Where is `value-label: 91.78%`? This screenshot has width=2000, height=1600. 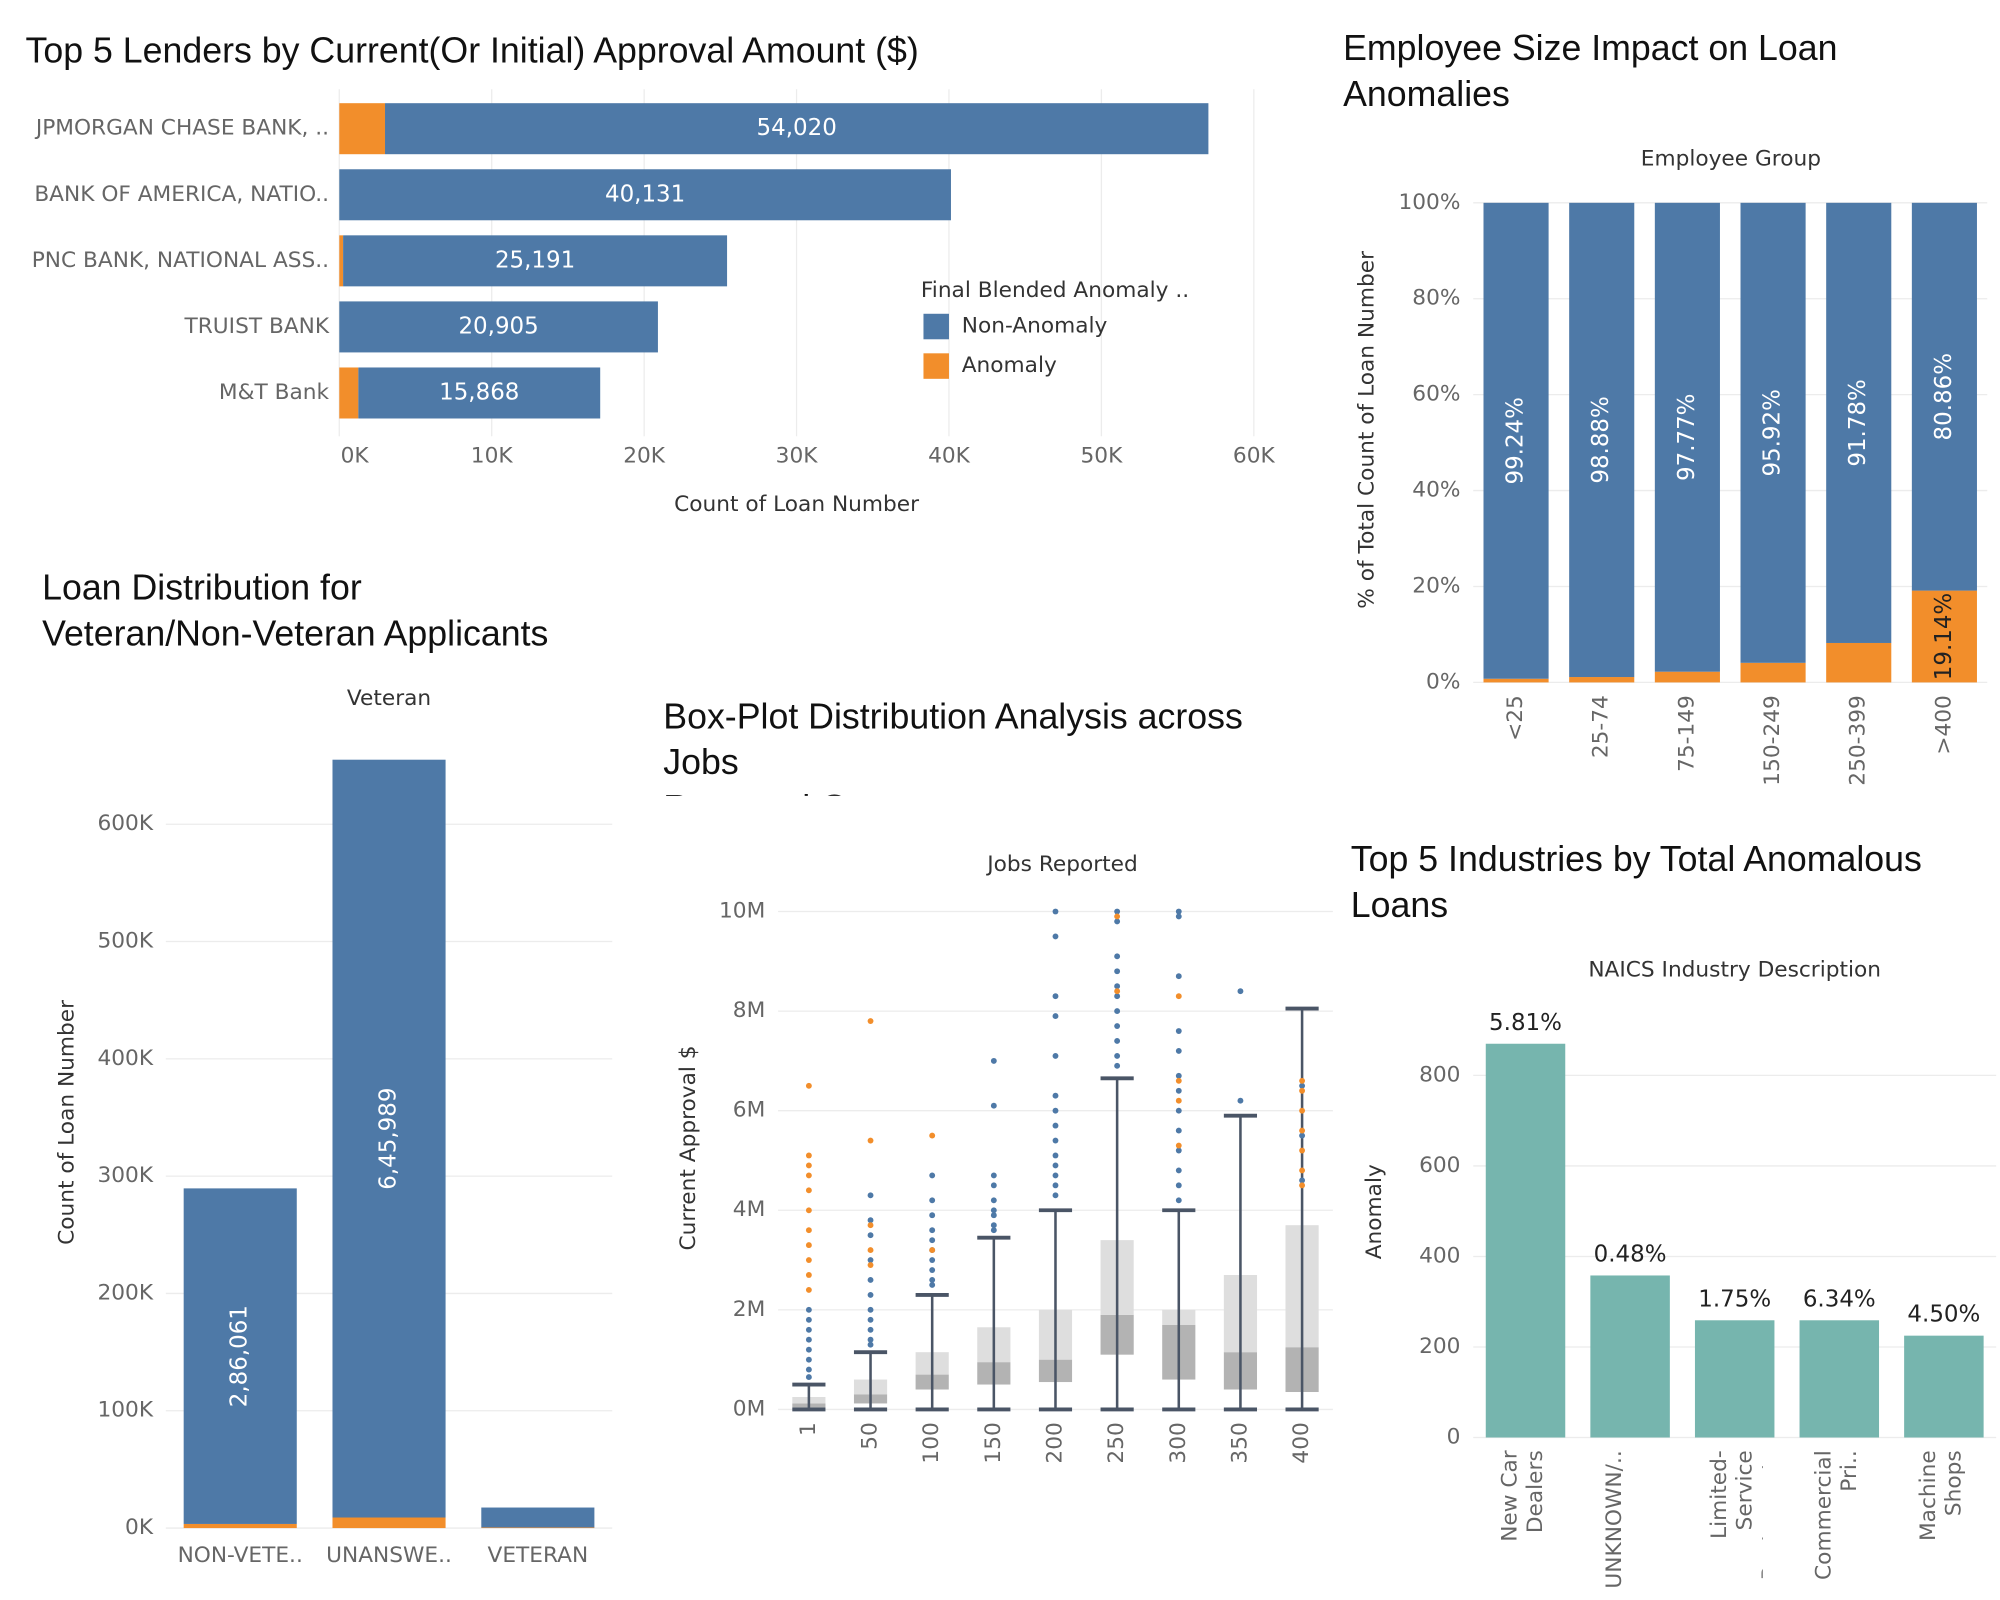 value-label: 91.78% is located at coordinates (1858, 422).